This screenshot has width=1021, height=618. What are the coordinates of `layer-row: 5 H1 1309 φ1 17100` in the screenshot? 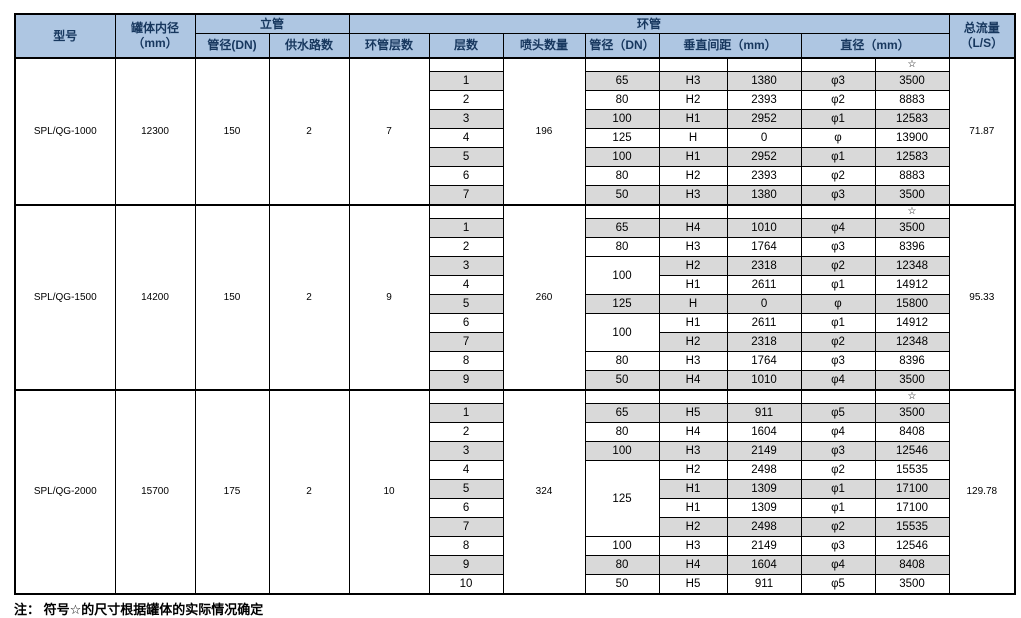 It's located at (515, 489).